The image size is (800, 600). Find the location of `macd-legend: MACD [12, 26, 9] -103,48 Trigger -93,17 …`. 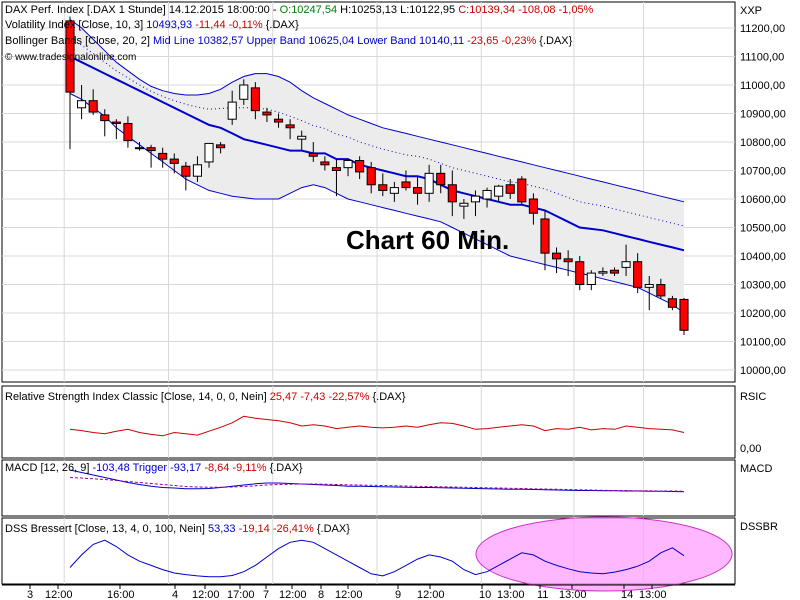

macd-legend: MACD [12, 26, 9] -103,48 Trigger -93,17 … is located at coordinates (154, 468).